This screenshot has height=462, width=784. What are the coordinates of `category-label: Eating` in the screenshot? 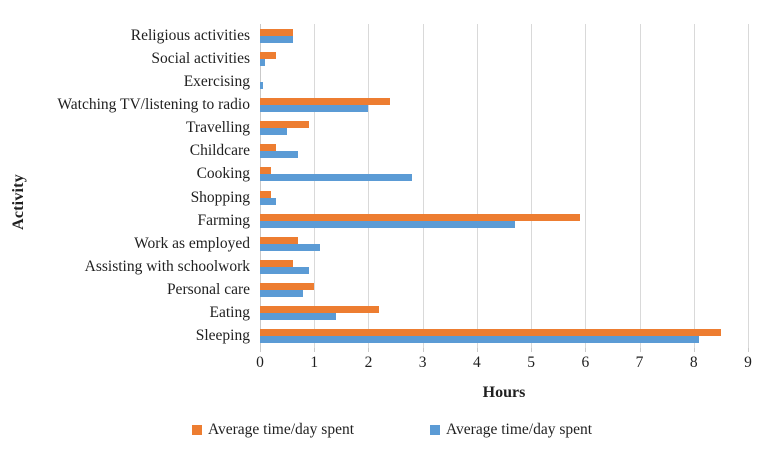 It's located at (229, 313).